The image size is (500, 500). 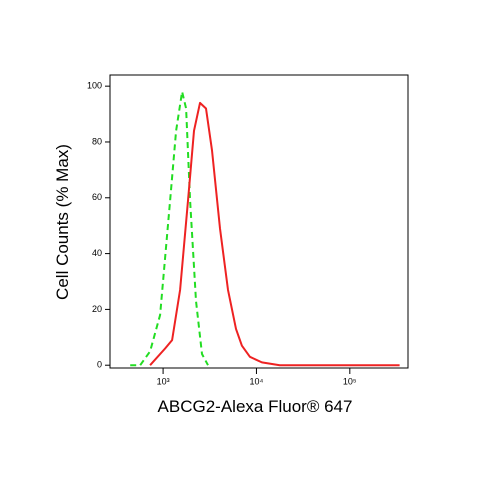 I want to click on histogram-line, so click(x=169, y=228).